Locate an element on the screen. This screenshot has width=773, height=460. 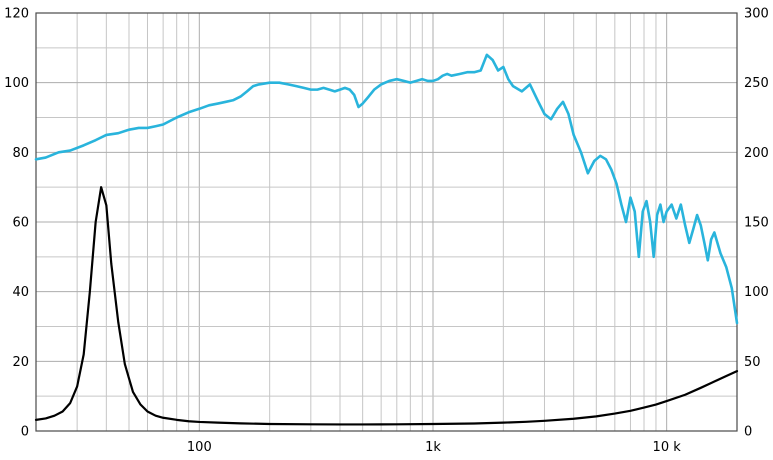
y-right-tick-label: 200 is located at coordinates (756, 153).